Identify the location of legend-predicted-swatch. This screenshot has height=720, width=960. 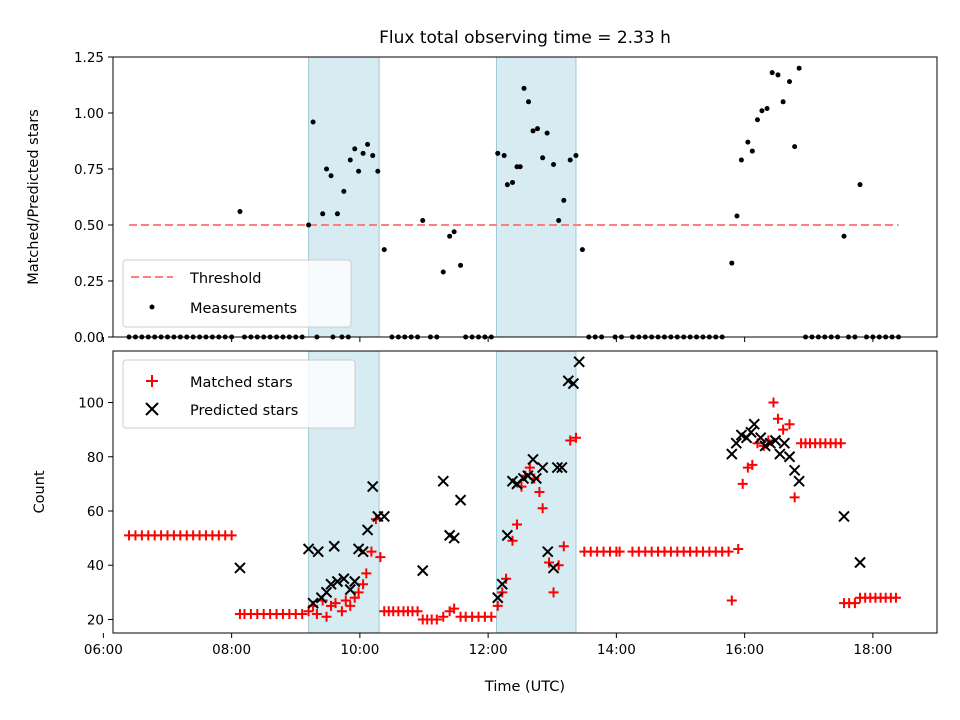
(152, 409).